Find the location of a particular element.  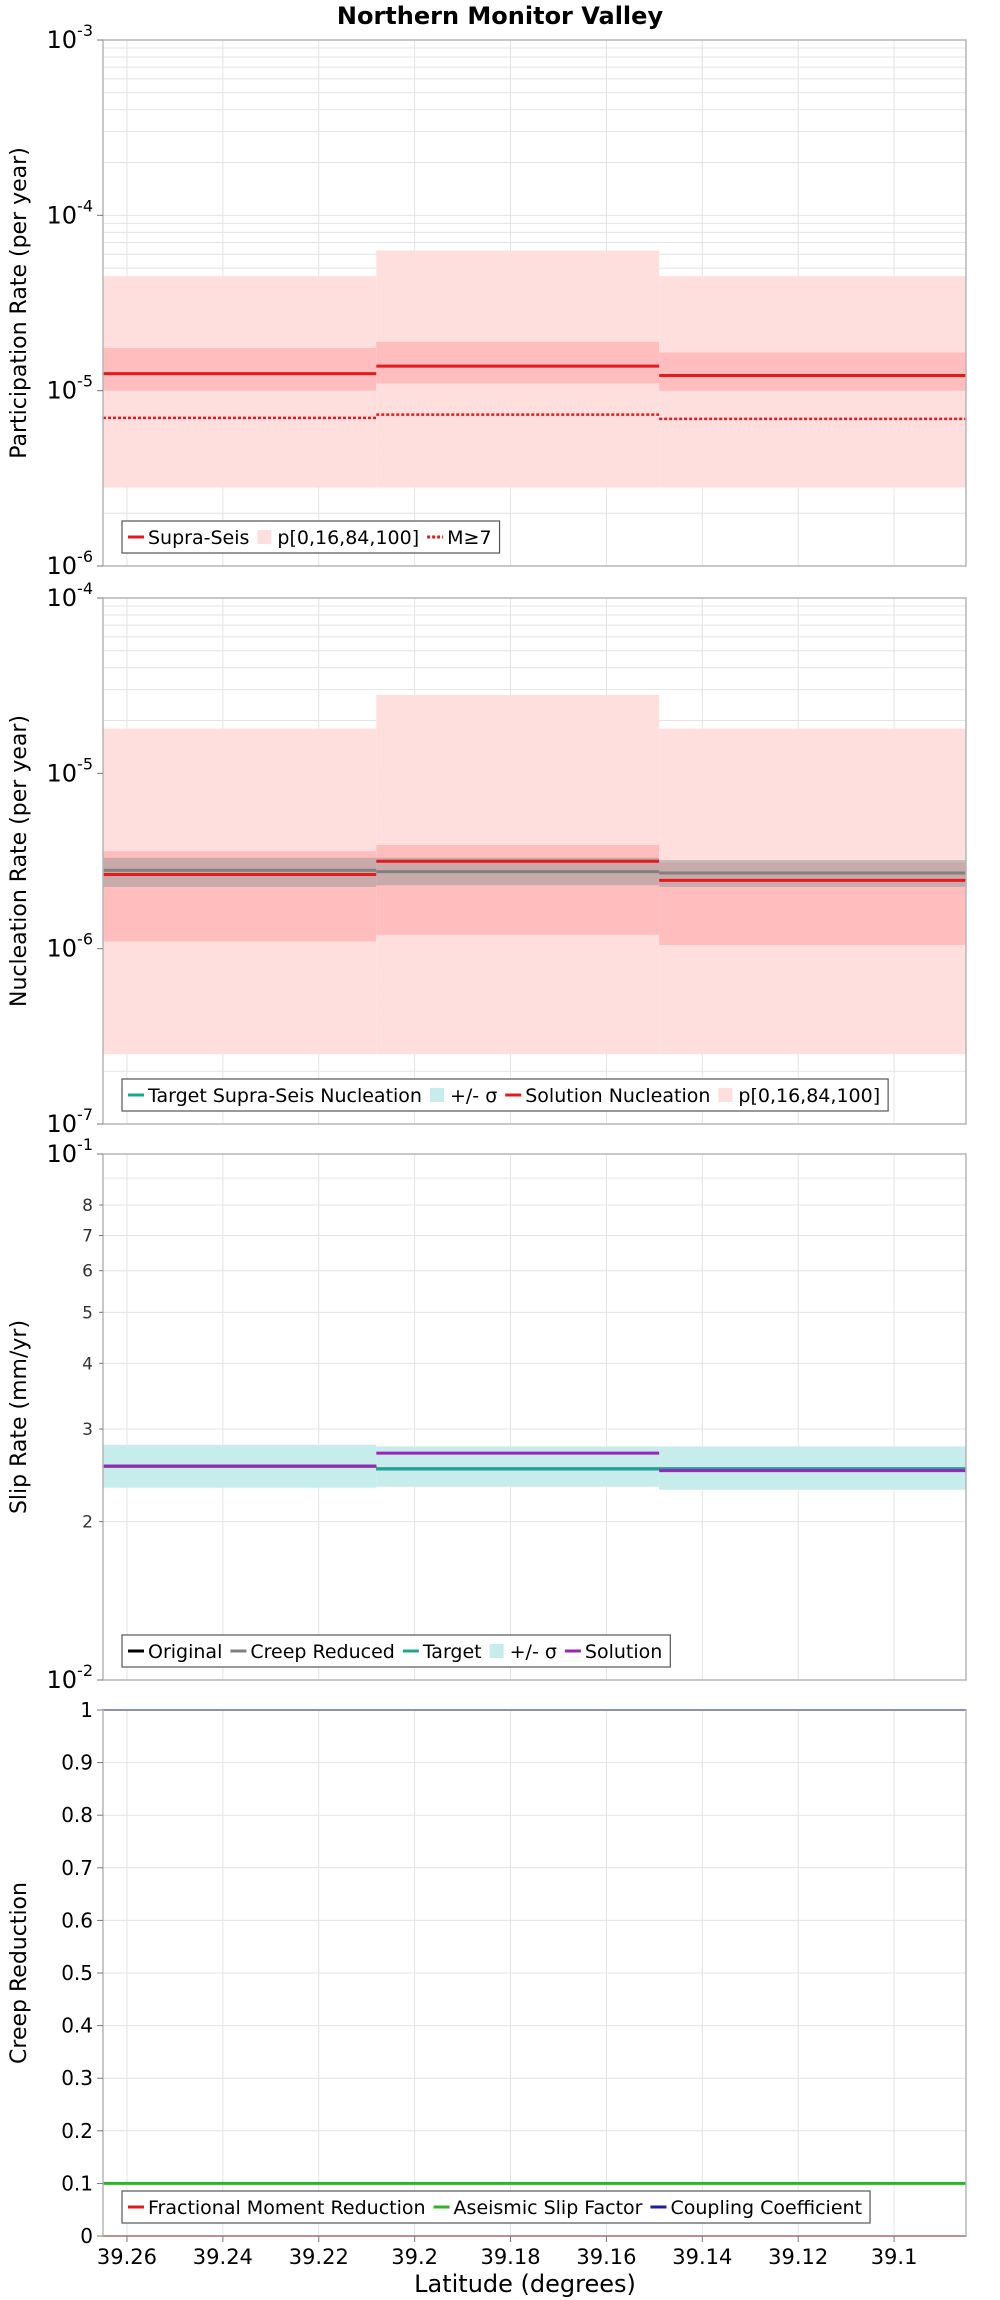

y-minor-tick-label: 6 is located at coordinates (87, 1272).